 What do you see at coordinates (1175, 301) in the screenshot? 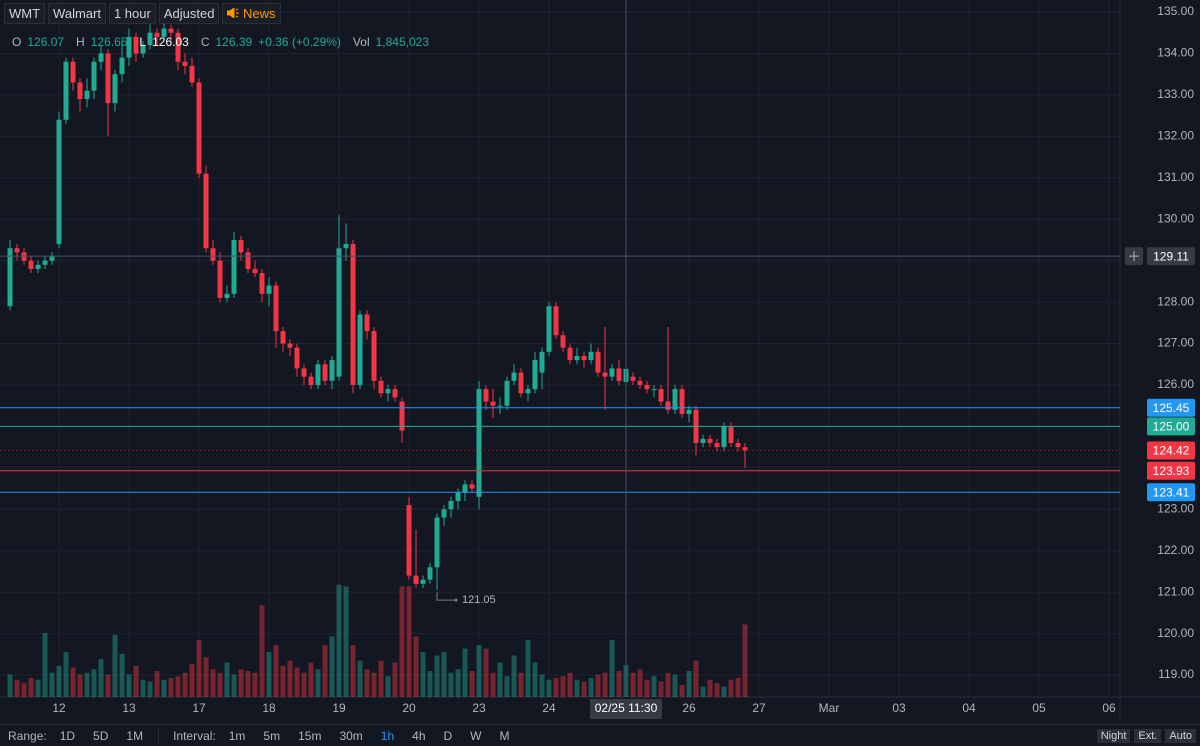
I see `y-tick-label: 128.00` at bounding box center [1175, 301].